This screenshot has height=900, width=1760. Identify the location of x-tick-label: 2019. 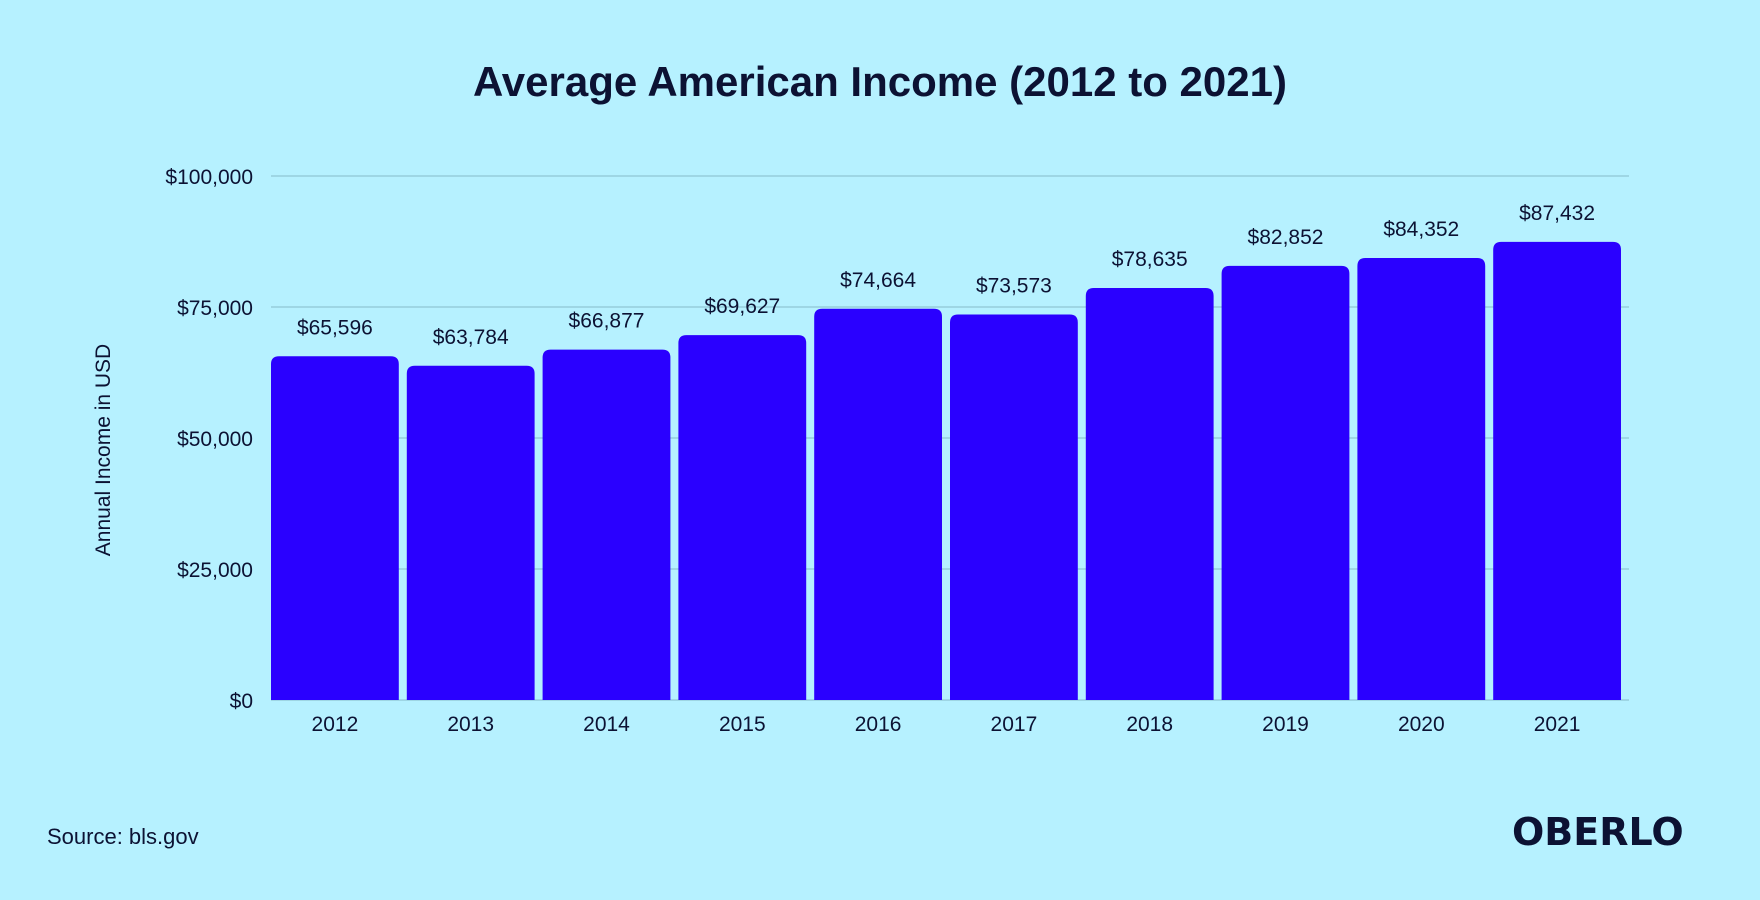
(1285, 724).